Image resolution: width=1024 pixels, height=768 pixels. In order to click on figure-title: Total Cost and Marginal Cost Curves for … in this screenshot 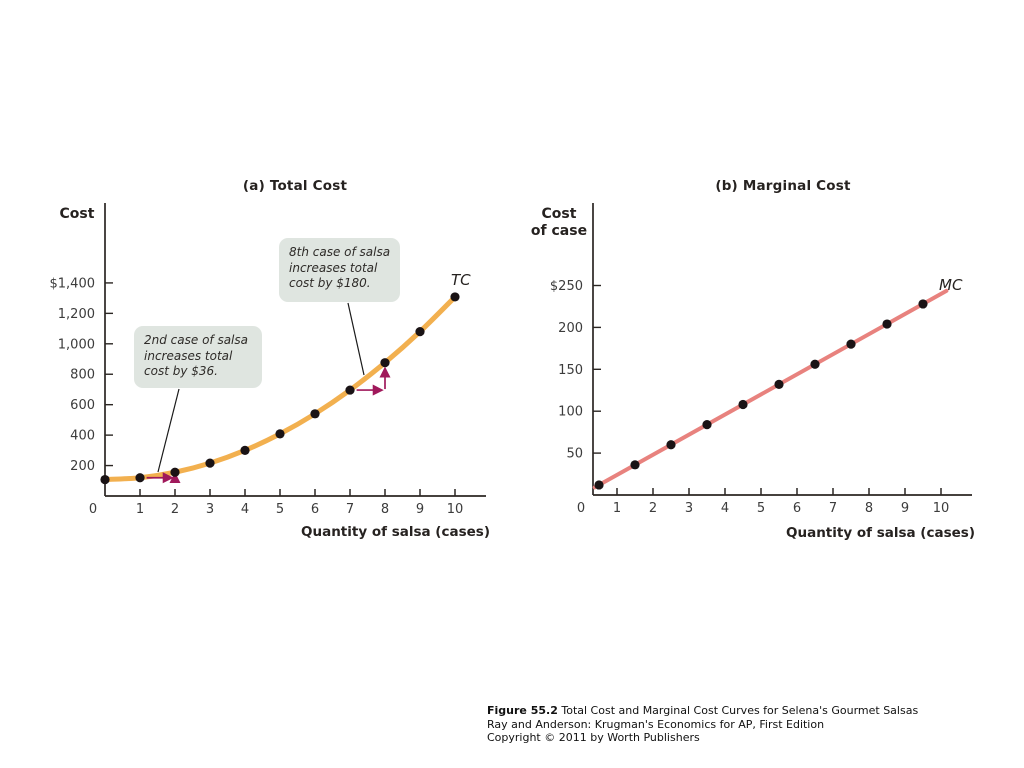, I will do `click(740, 710)`.